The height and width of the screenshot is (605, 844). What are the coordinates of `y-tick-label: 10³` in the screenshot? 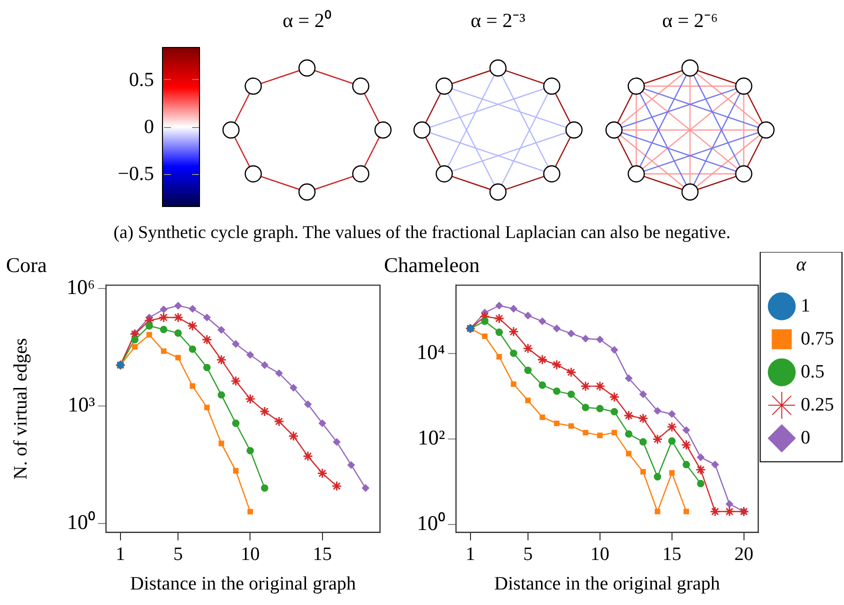 It's located at (81, 404).